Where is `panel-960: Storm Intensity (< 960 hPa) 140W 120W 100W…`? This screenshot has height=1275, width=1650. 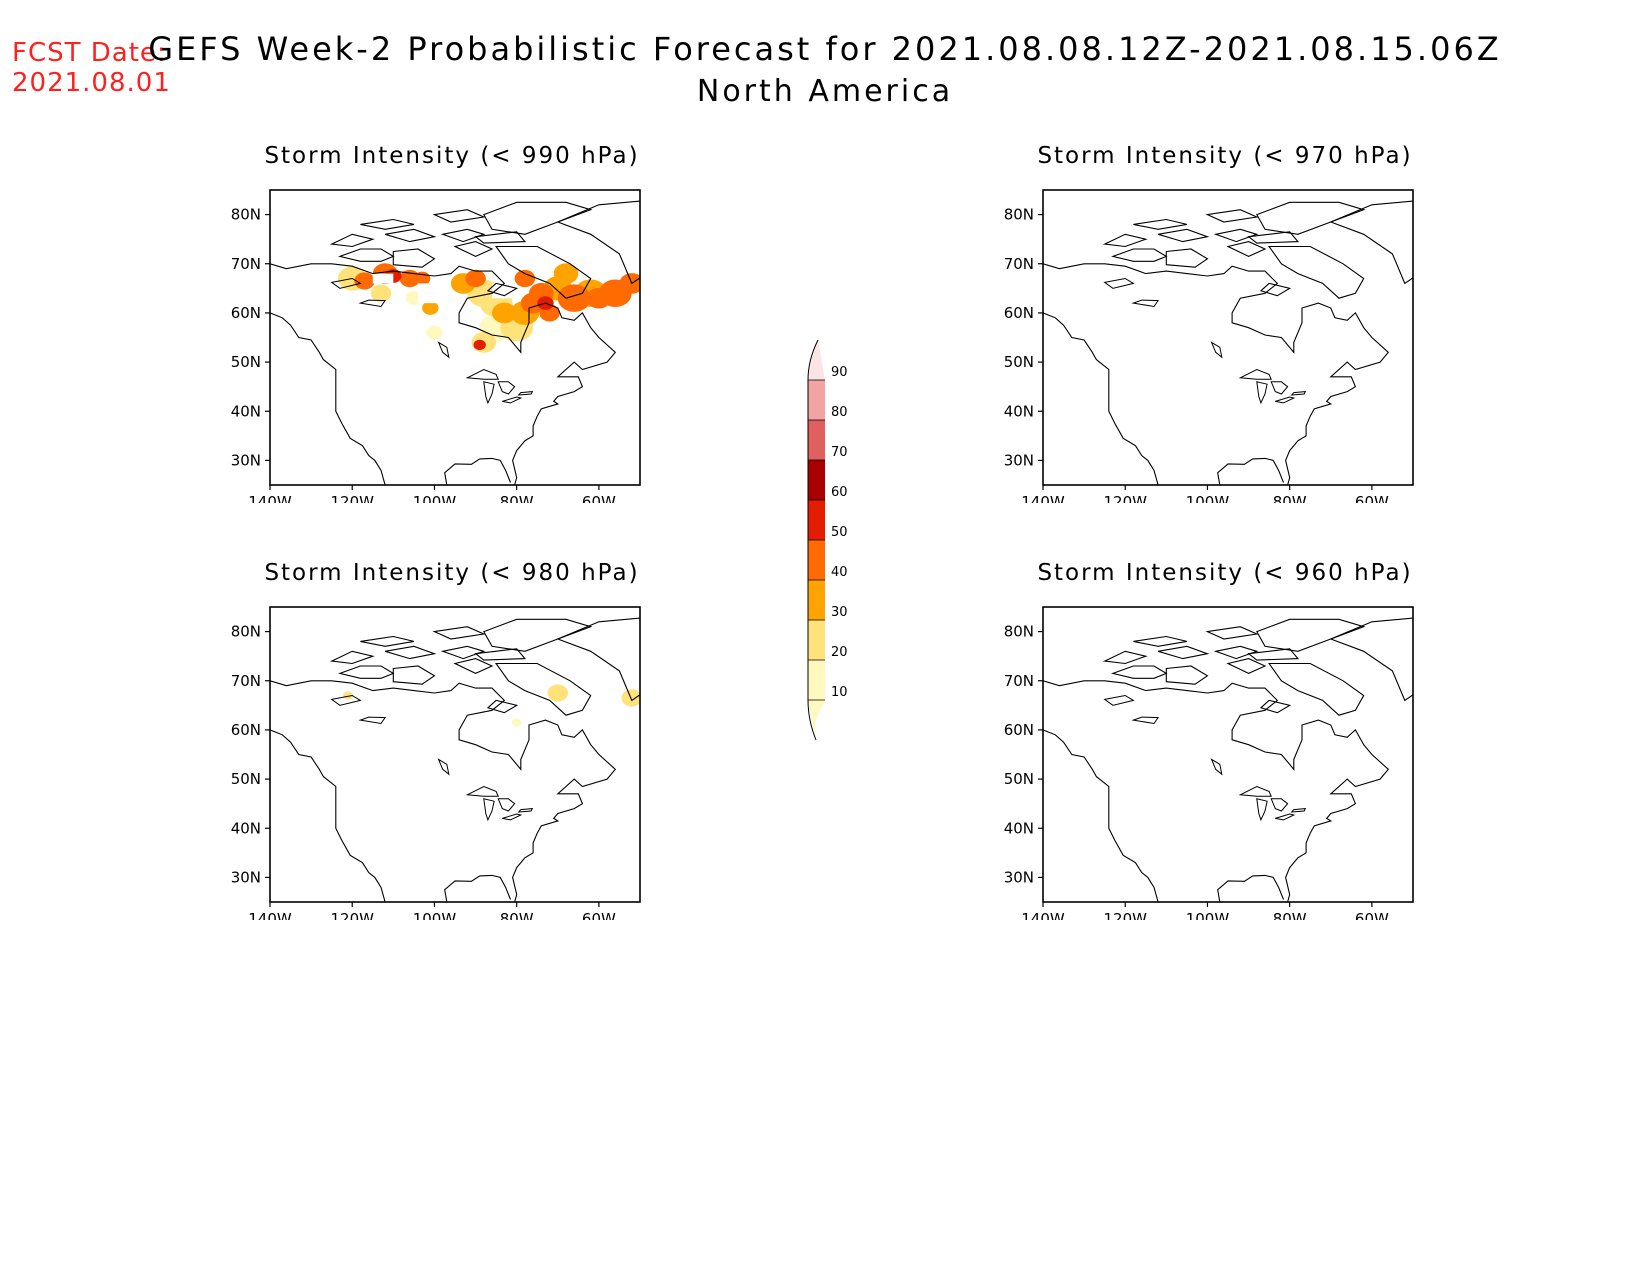 panel-960: Storm Intensity (< 960 hPa) 140W 120W 100W… is located at coordinates (1225, 740).